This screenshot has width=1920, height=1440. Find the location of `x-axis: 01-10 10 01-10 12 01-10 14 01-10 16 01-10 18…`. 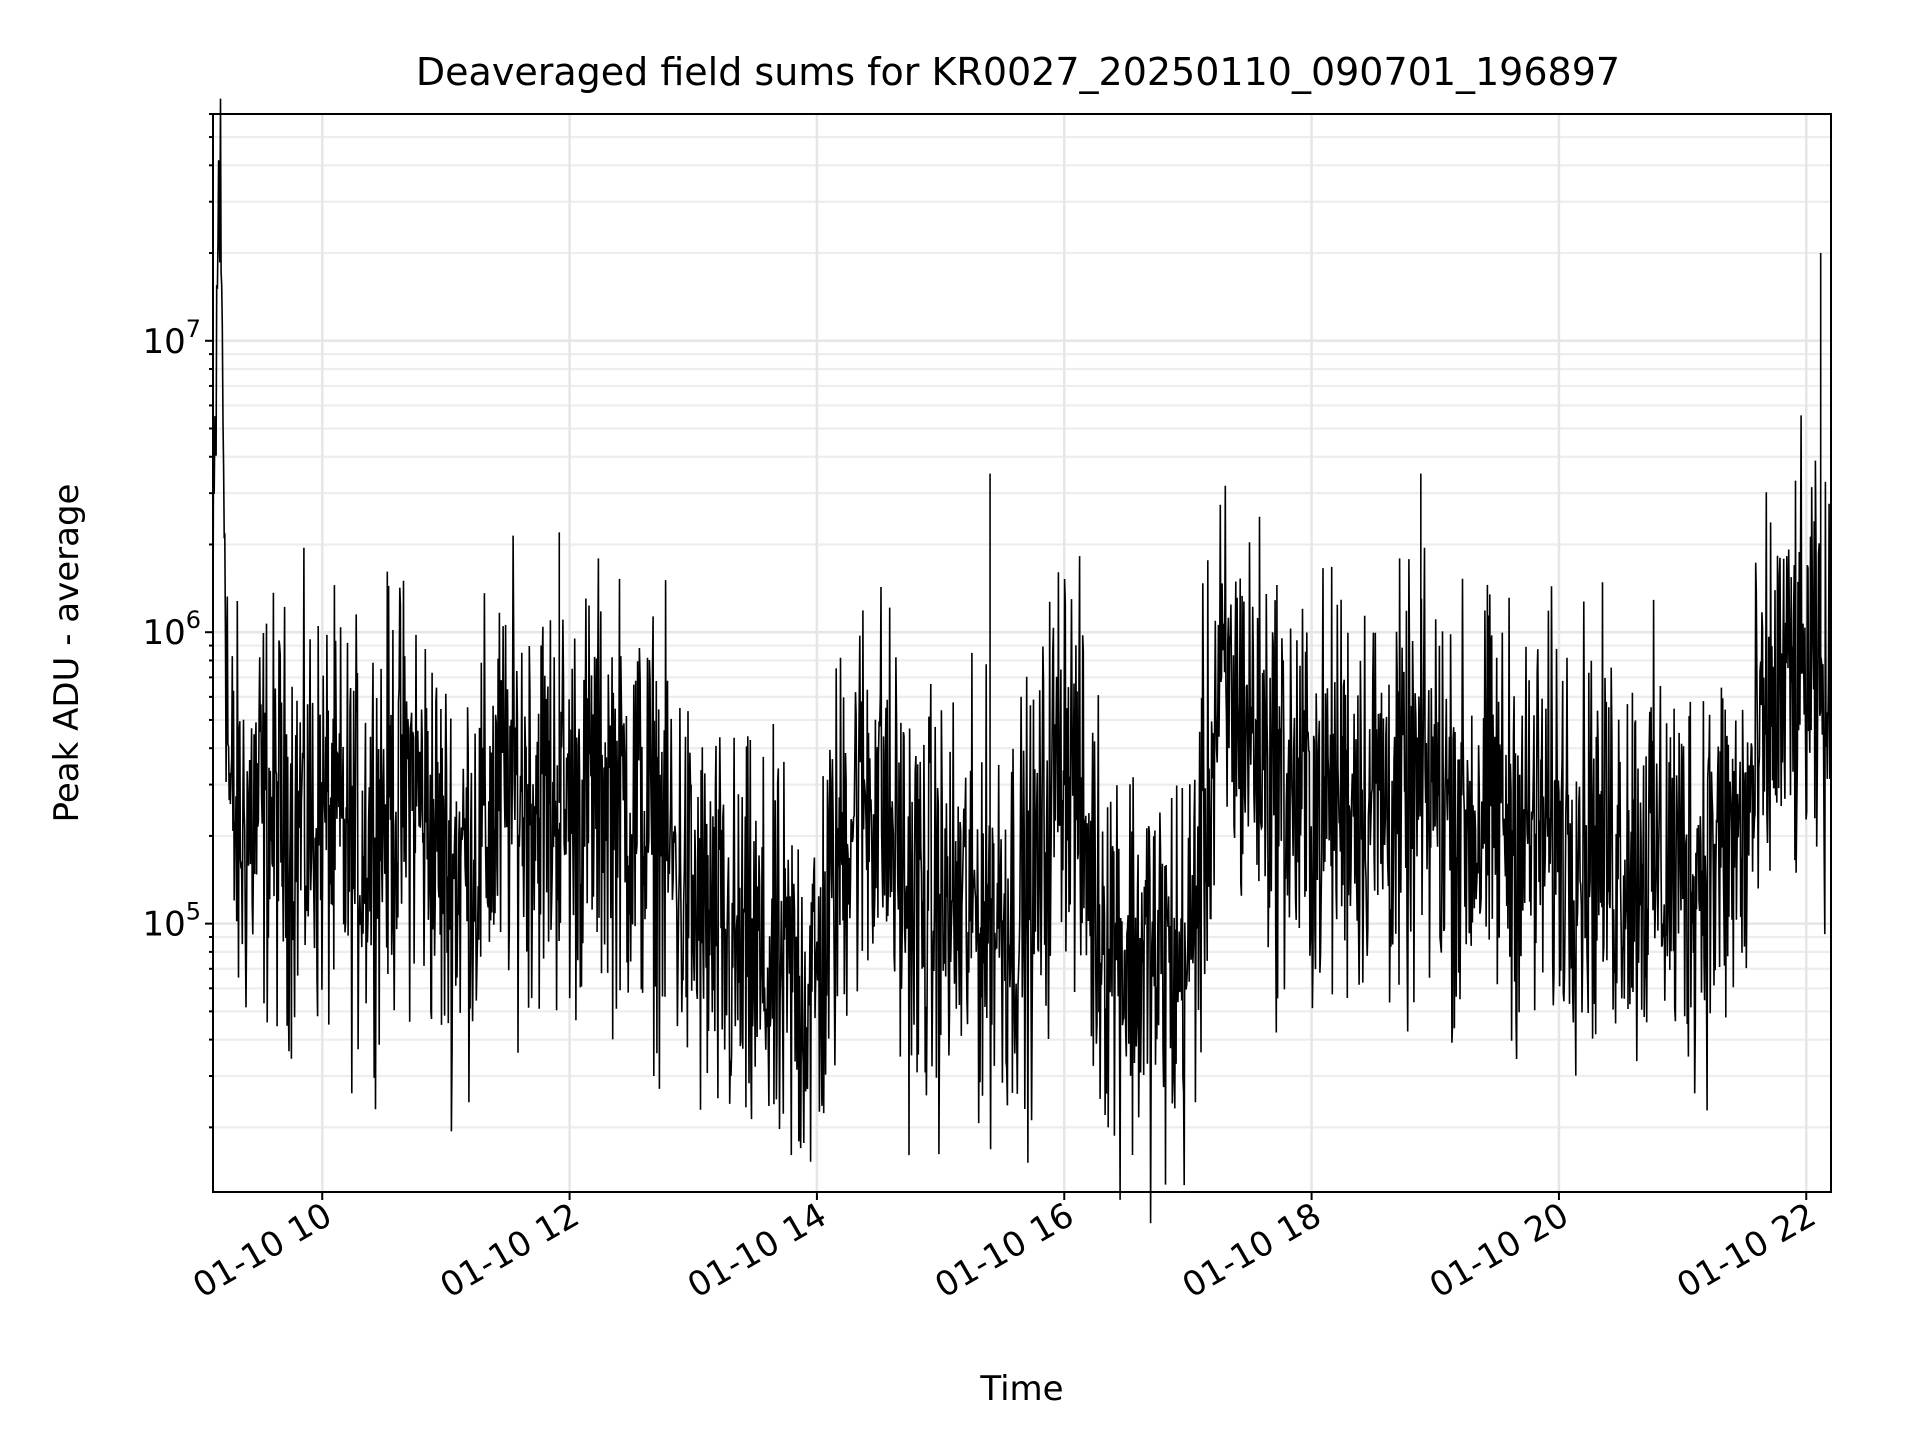

x-axis: 01-10 10 01-10 12 01-10 14 01-10 16 01-10 18… is located at coordinates (1004, 1249).